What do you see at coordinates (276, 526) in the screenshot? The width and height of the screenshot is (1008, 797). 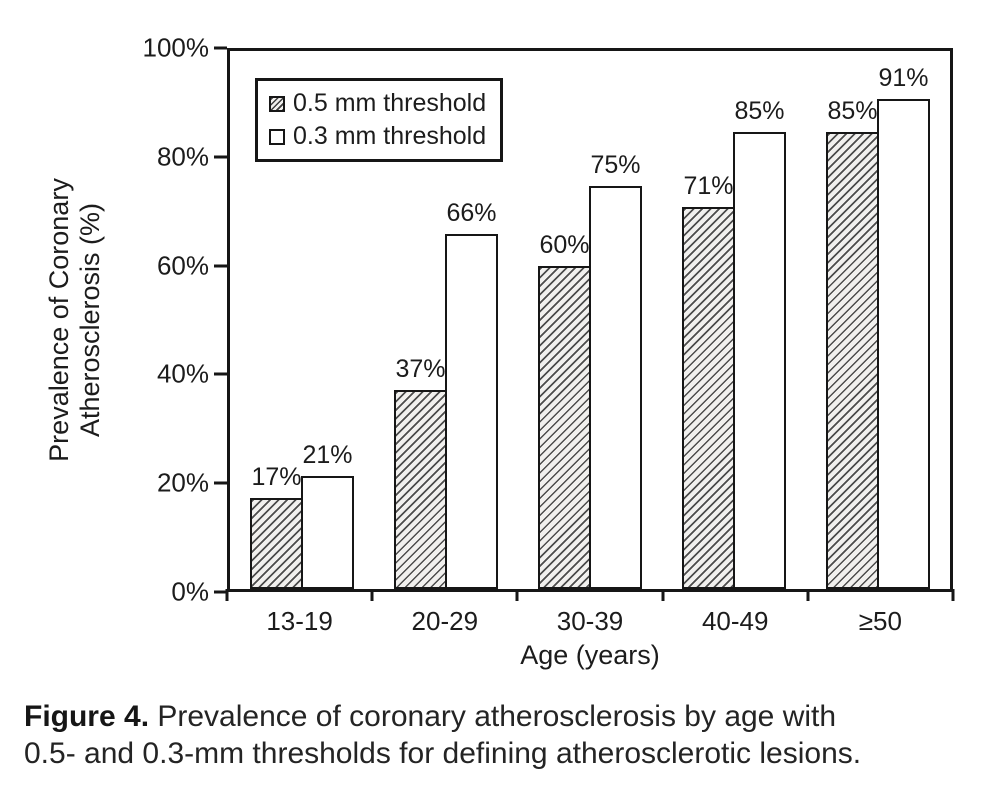 I see `bar-0-5mm: 17%` at bounding box center [276, 526].